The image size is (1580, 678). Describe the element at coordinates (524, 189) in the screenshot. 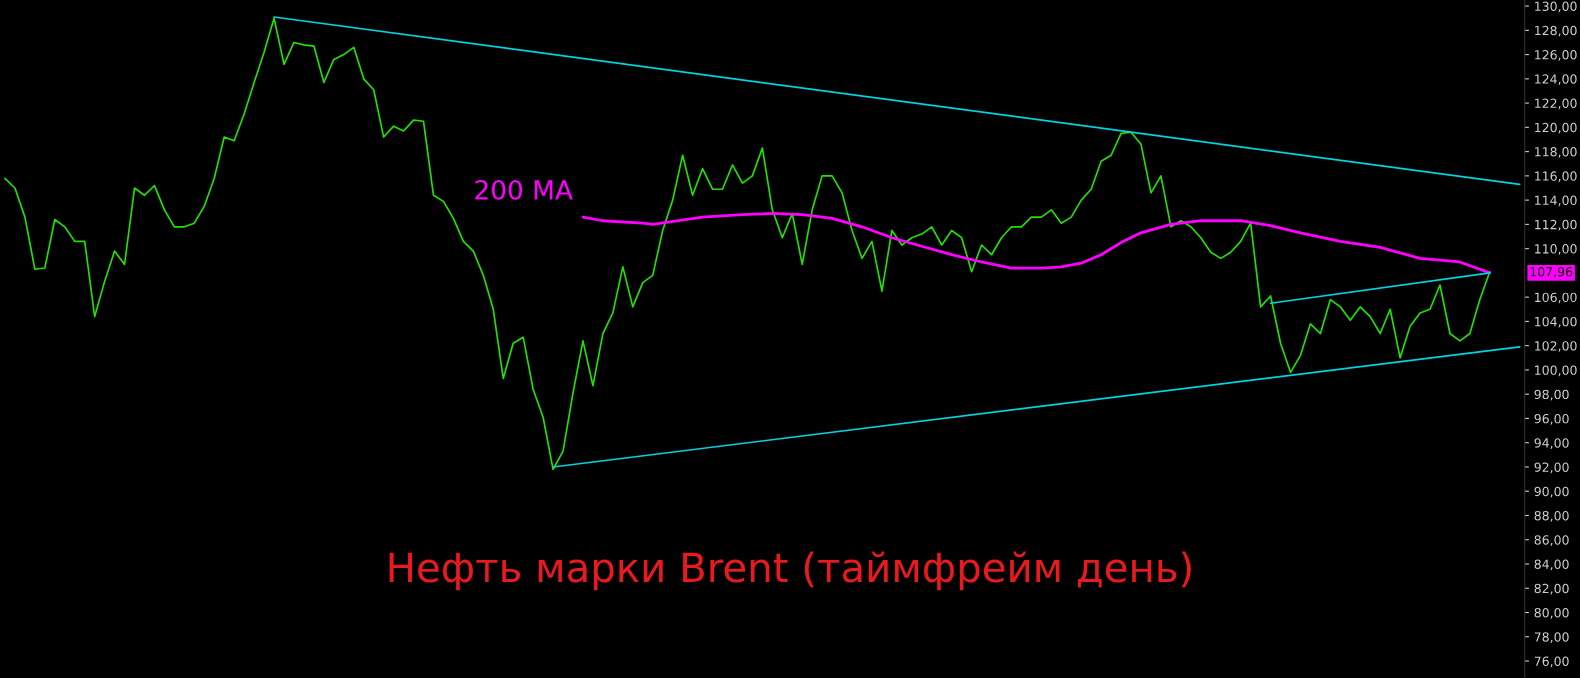

I see `series-label: 200 MA` at that location.